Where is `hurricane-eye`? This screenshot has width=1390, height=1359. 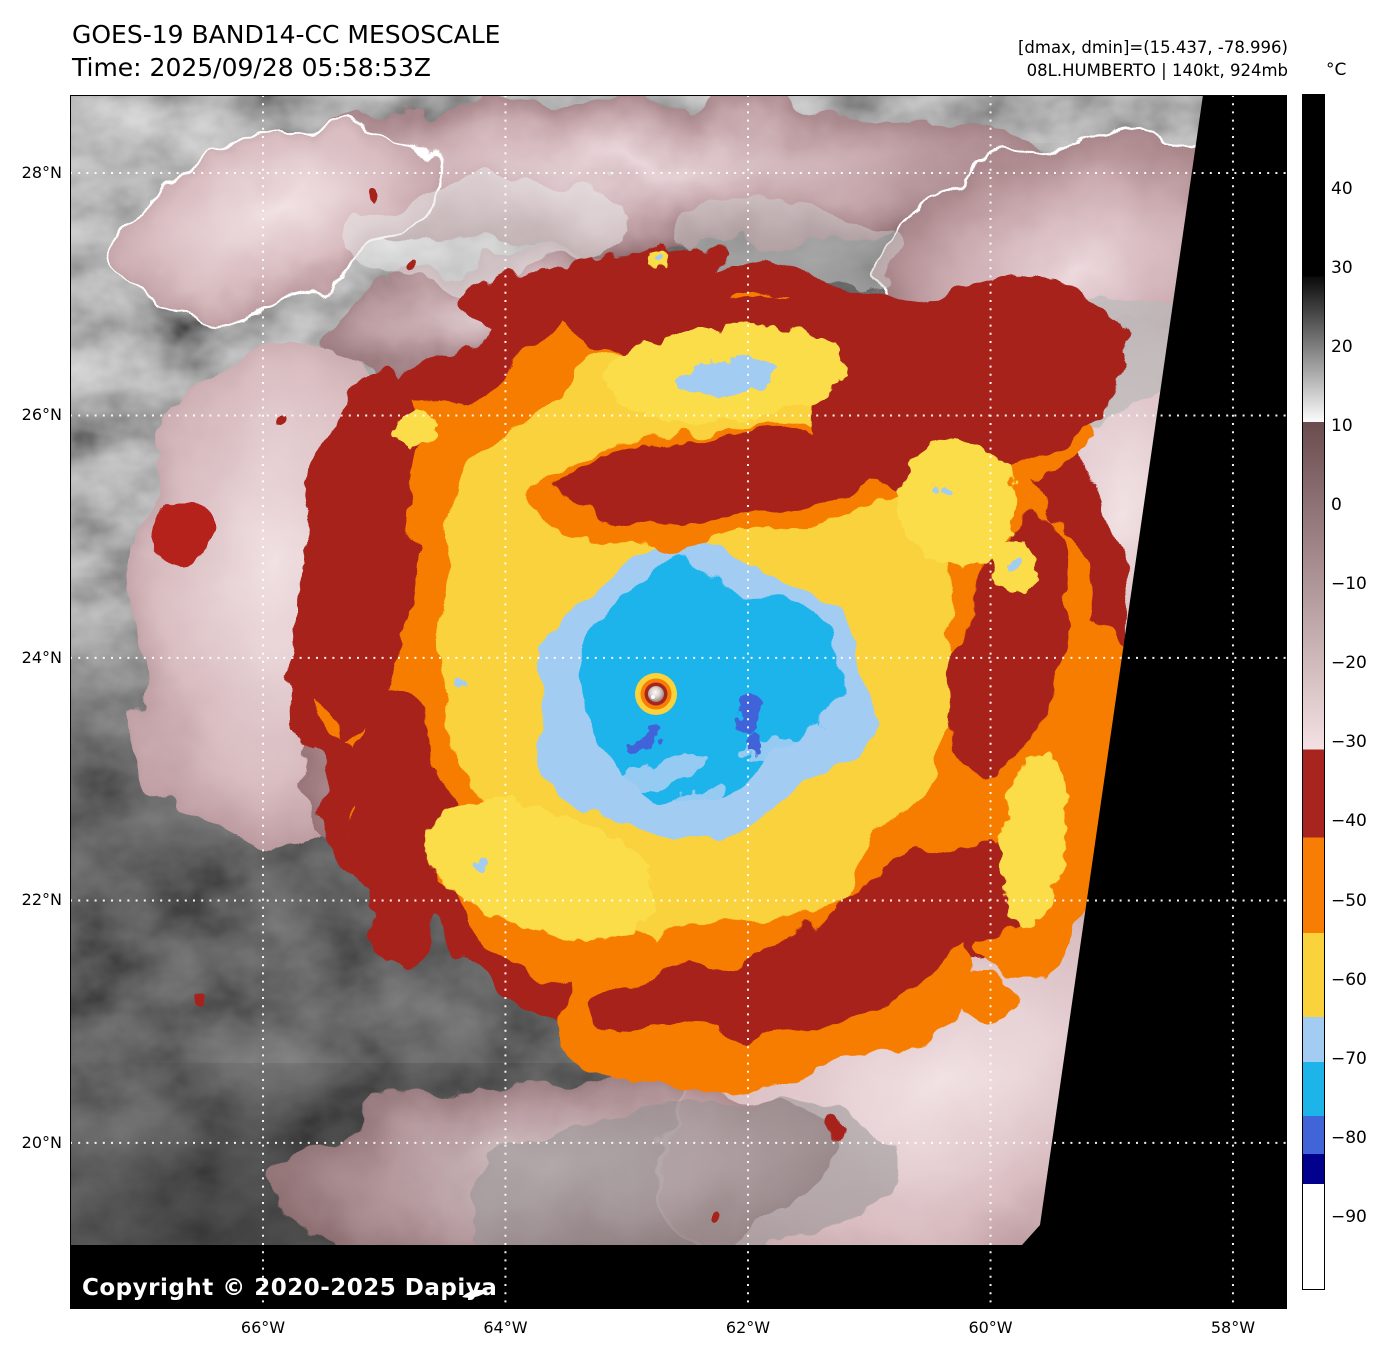 hurricane-eye is located at coordinates (656, 694).